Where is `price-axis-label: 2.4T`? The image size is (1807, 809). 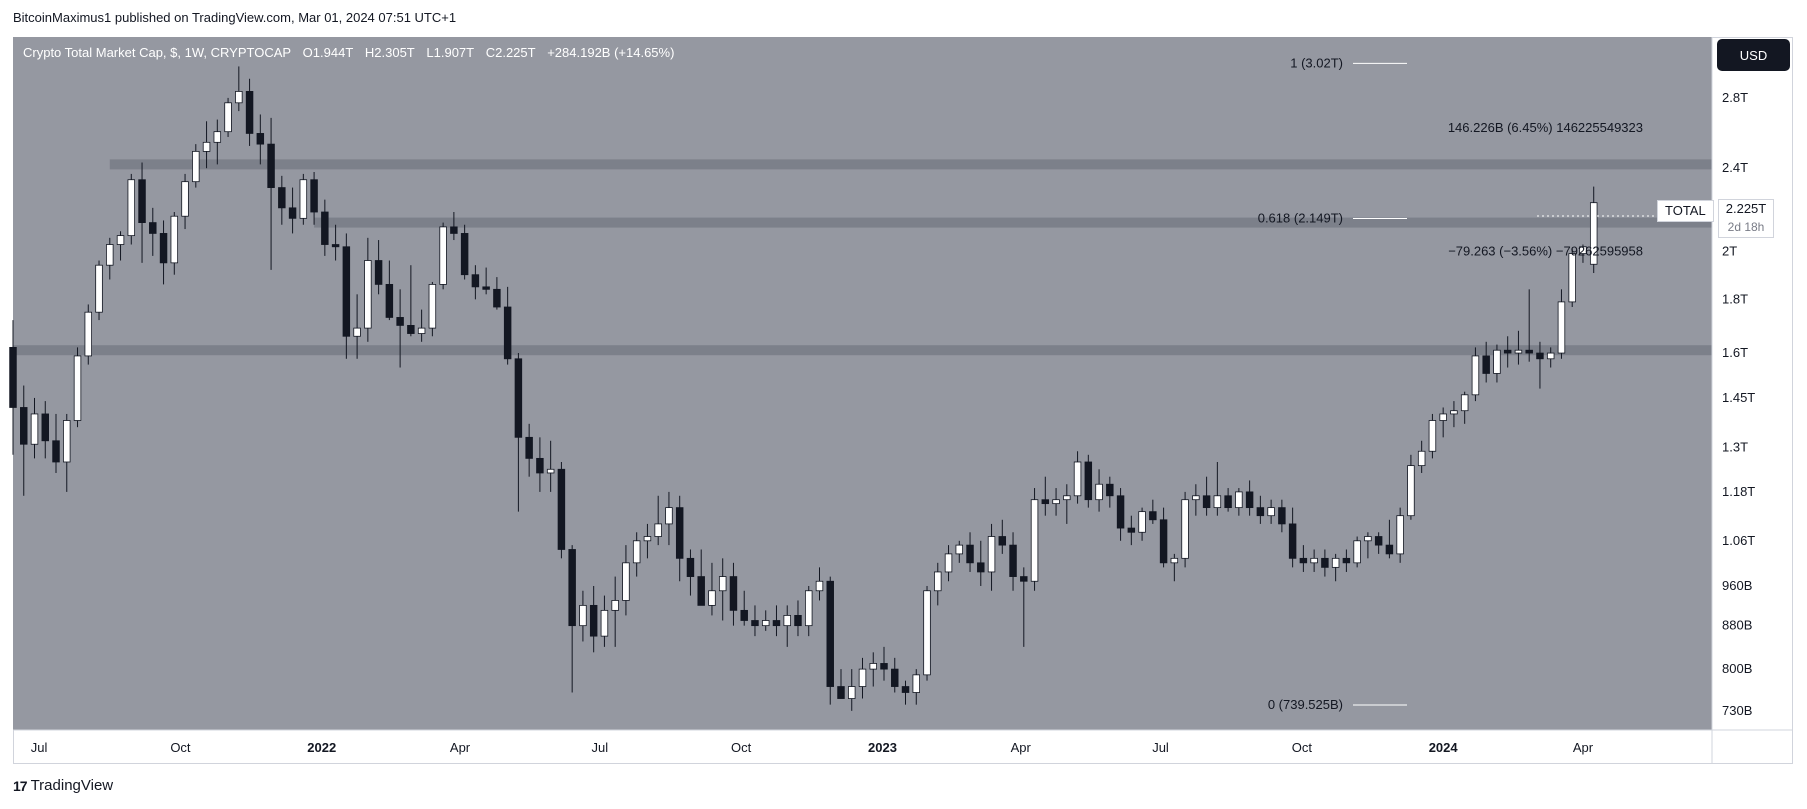
price-axis-label: 2.4T is located at coordinates (1735, 167).